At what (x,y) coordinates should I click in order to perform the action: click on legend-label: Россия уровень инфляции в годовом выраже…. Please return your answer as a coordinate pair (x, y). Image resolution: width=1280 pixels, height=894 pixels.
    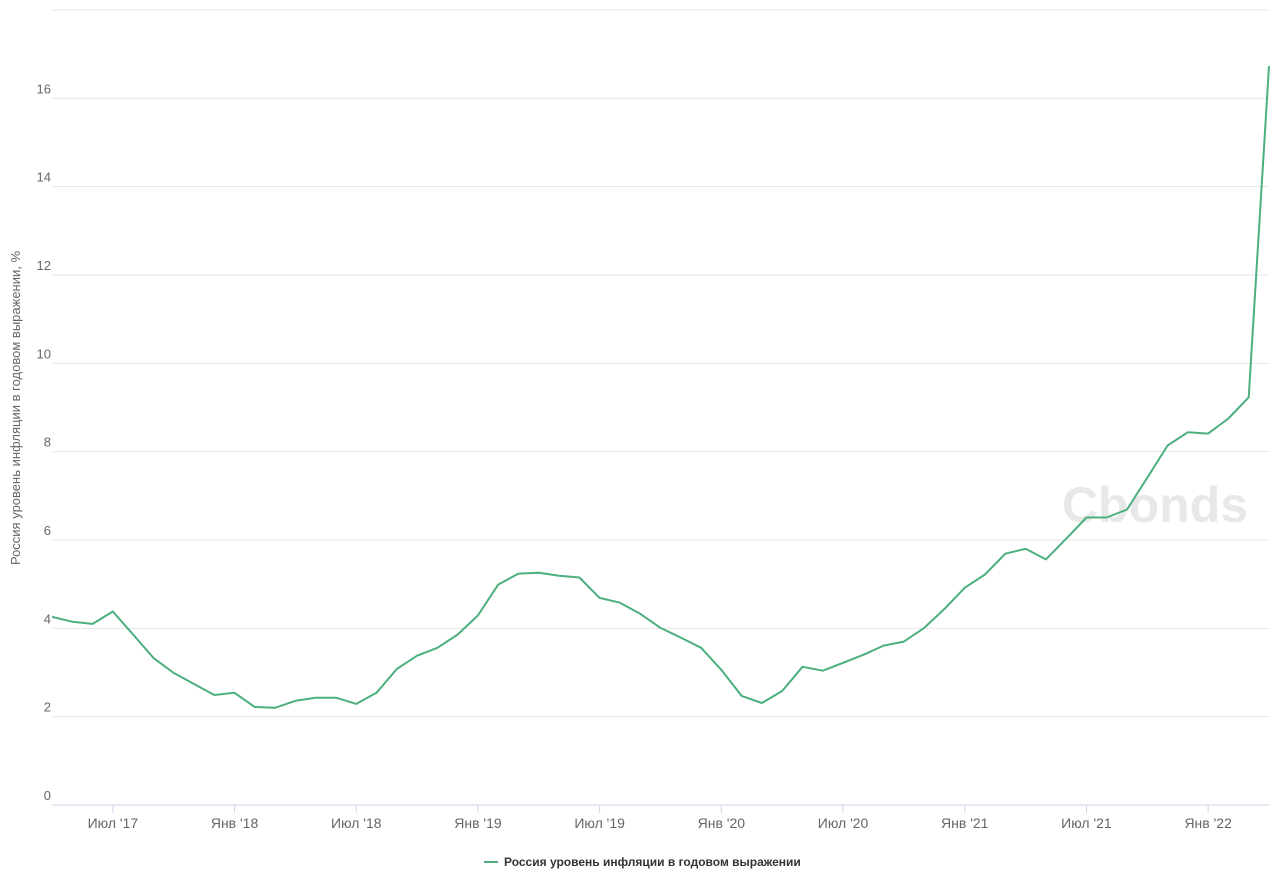
    Looking at the image, I should click on (652, 862).